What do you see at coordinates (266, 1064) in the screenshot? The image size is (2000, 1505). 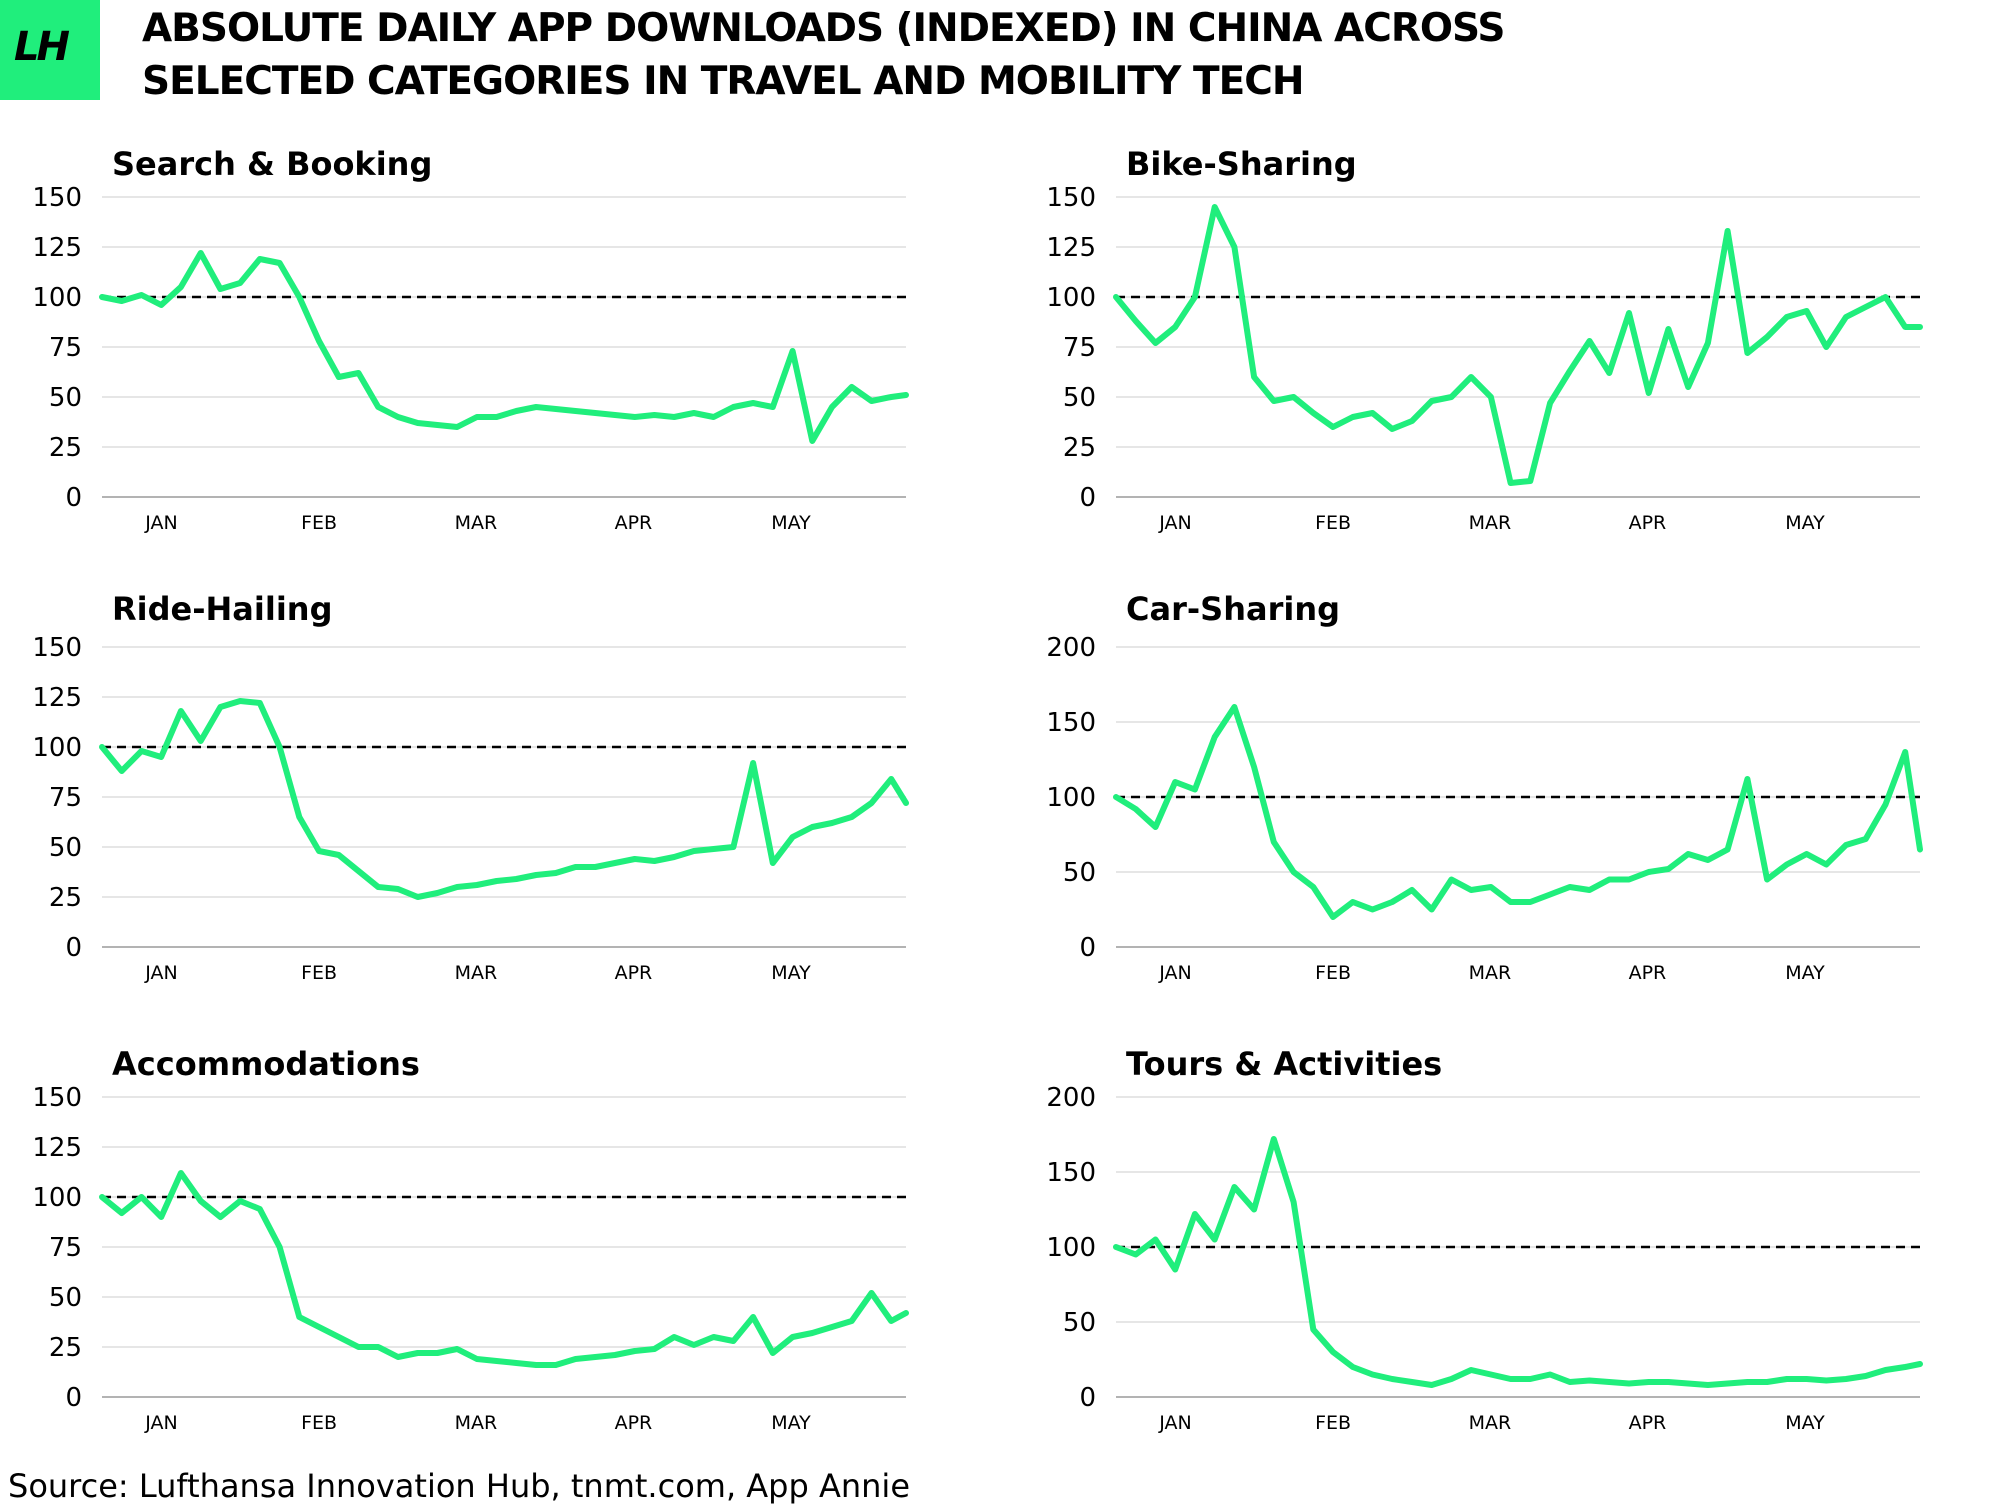 I see `chart-title: Accommodations` at bounding box center [266, 1064].